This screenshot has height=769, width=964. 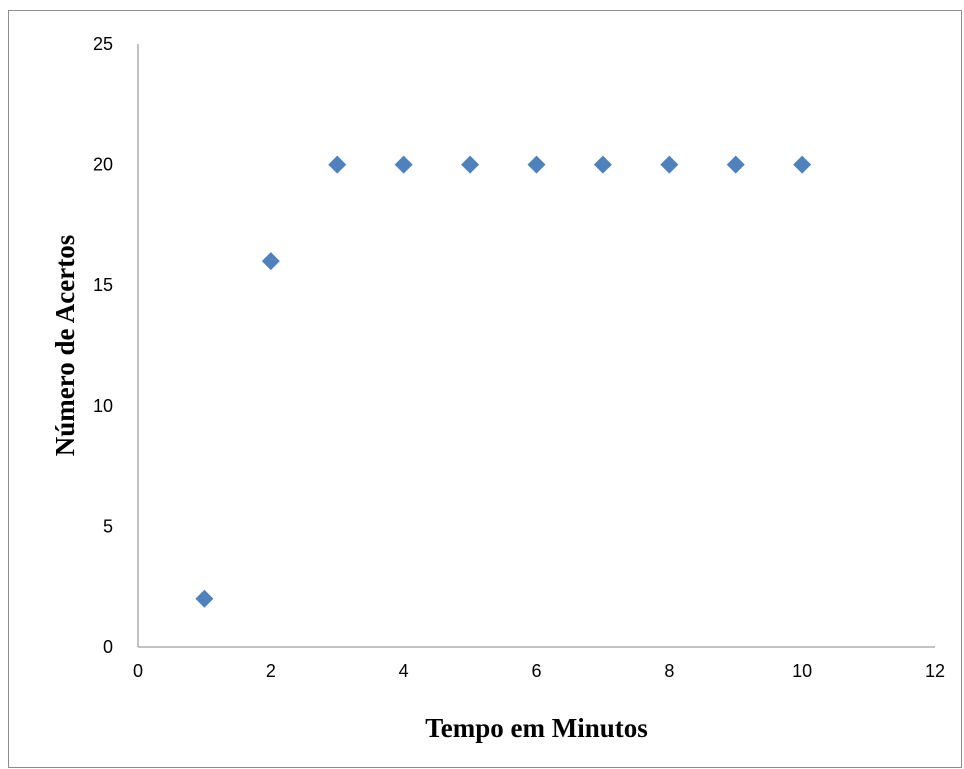 What do you see at coordinates (802, 671) in the screenshot?
I see `x-tick-label: 10` at bounding box center [802, 671].